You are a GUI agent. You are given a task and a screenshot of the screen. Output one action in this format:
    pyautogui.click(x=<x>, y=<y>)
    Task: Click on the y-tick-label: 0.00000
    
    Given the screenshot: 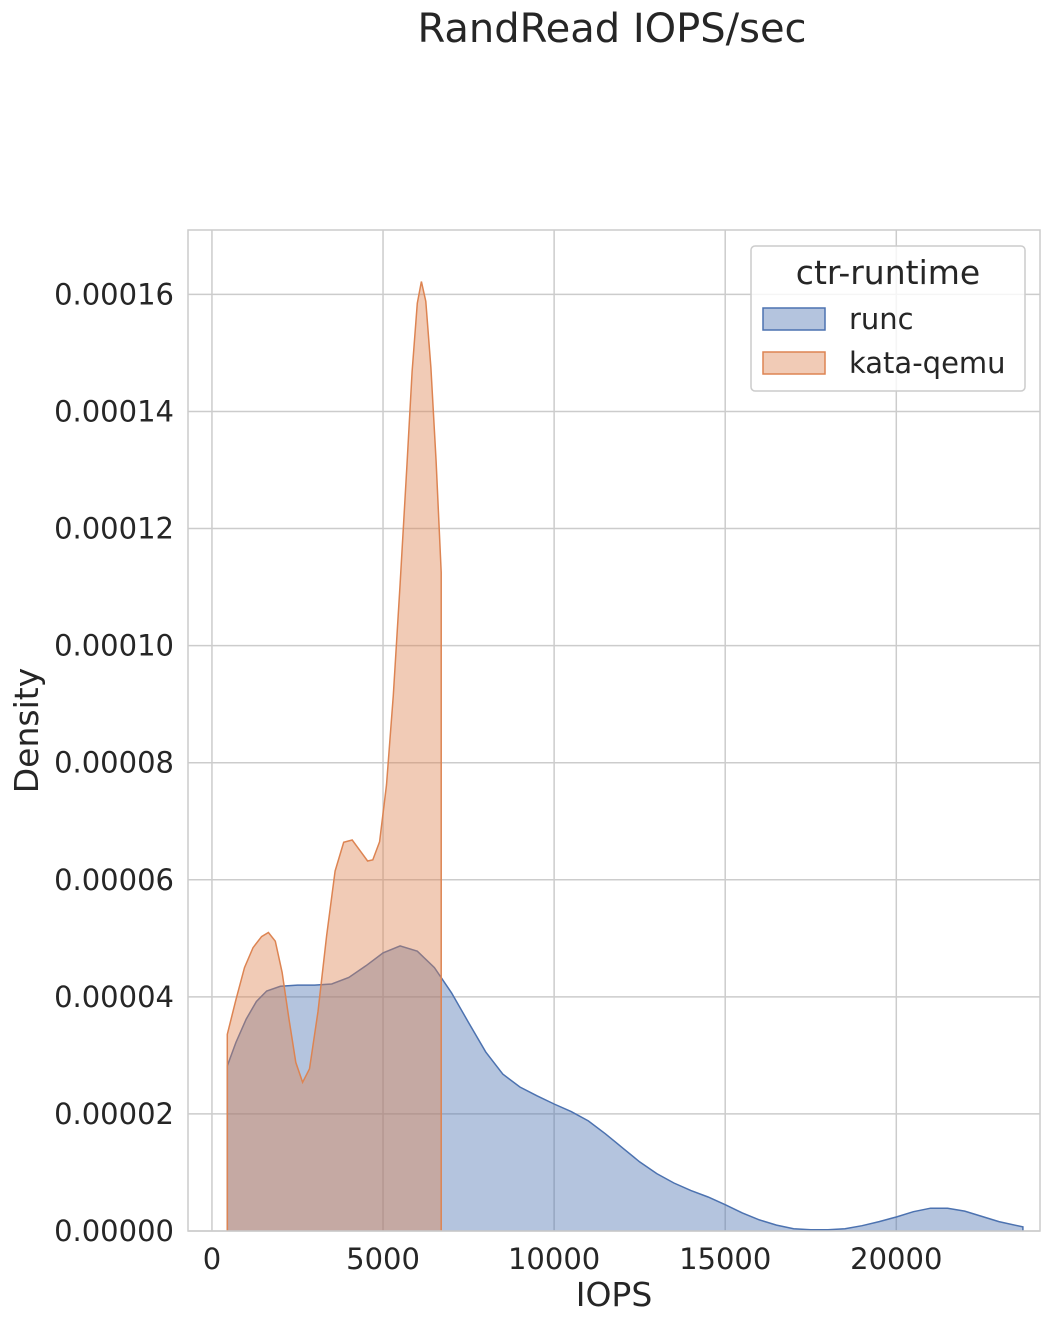 What is the action you would take?
    pyautogui.click(x=114, y=1231)
    